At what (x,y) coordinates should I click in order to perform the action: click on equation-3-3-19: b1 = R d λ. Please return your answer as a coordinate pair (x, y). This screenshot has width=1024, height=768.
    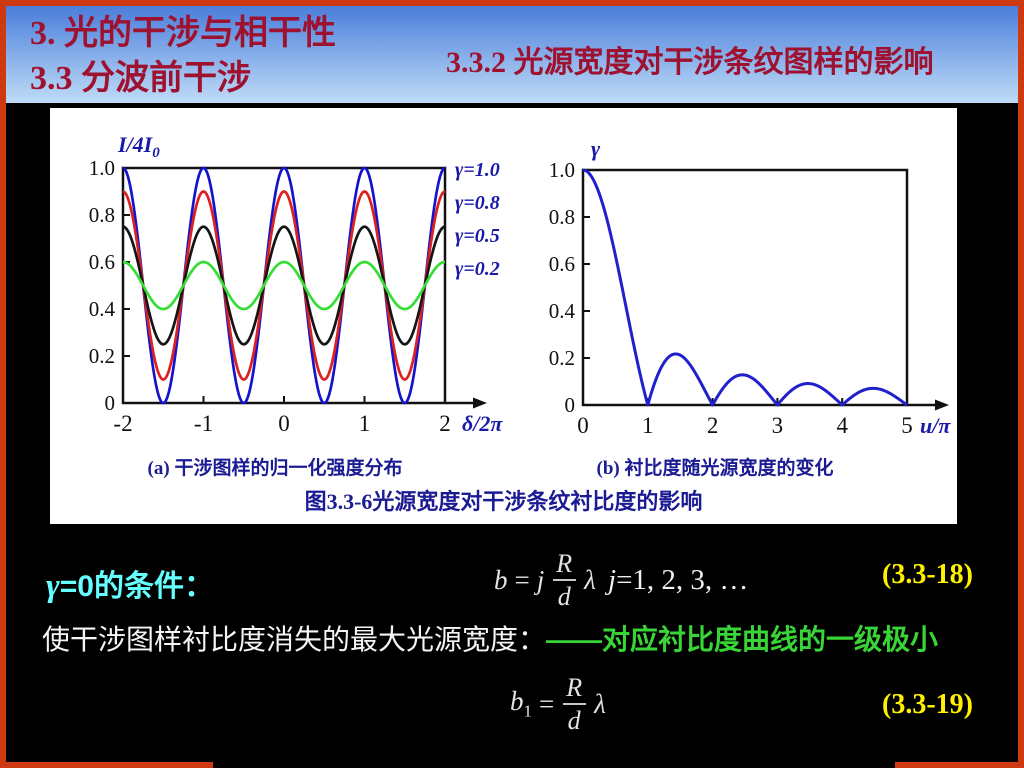
    Looking at the image, I should click on (558, 704).